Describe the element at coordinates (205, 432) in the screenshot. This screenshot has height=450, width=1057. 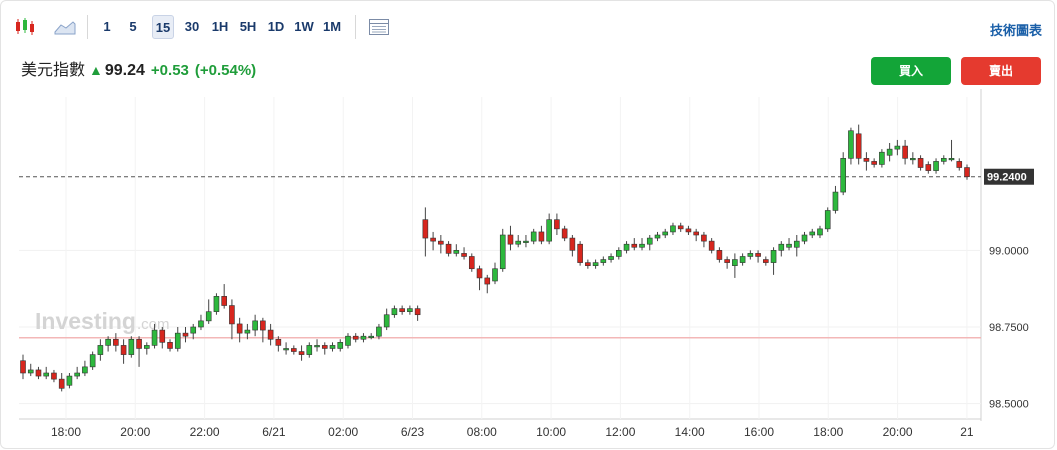
I see `x-tick-label: 22:00` at that location.